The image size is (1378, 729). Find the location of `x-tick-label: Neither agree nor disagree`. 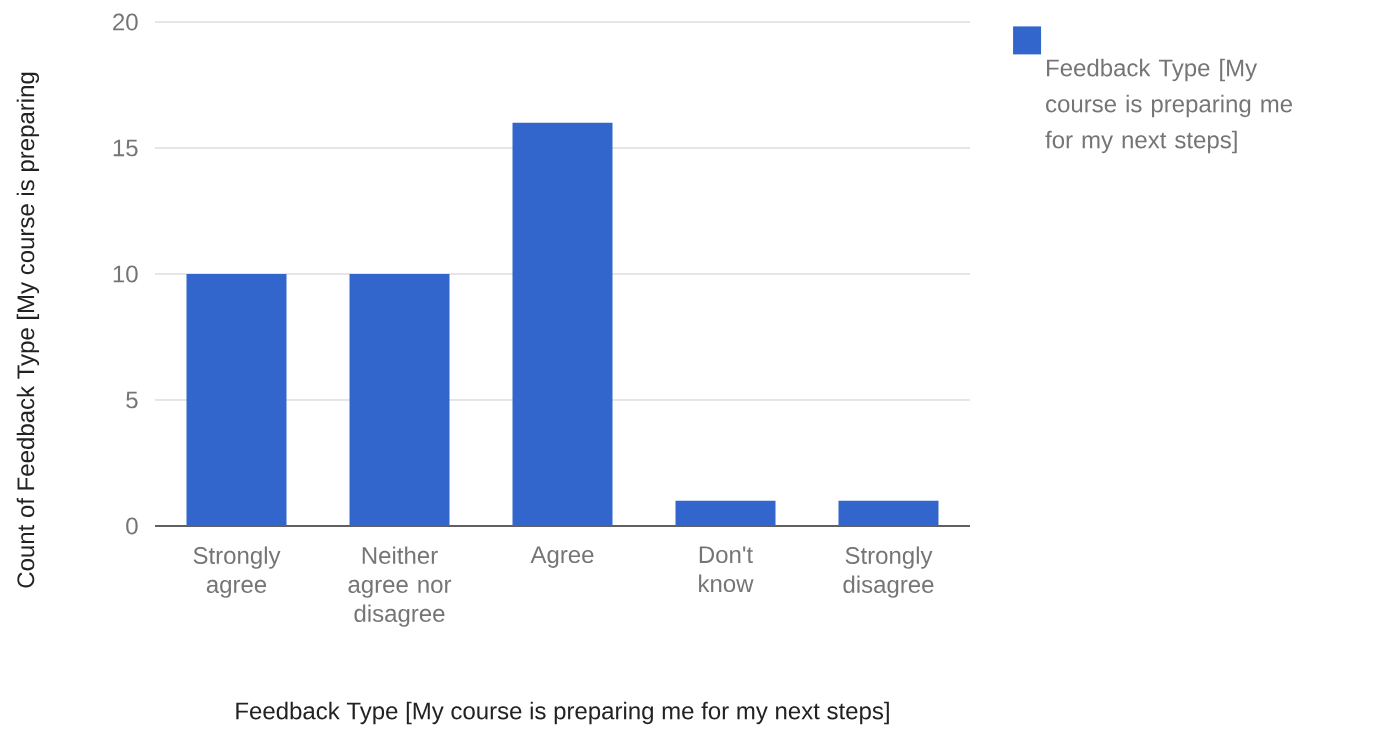

x-tick-label: Neither agree nor disagree is located at coordinates (400, 586).